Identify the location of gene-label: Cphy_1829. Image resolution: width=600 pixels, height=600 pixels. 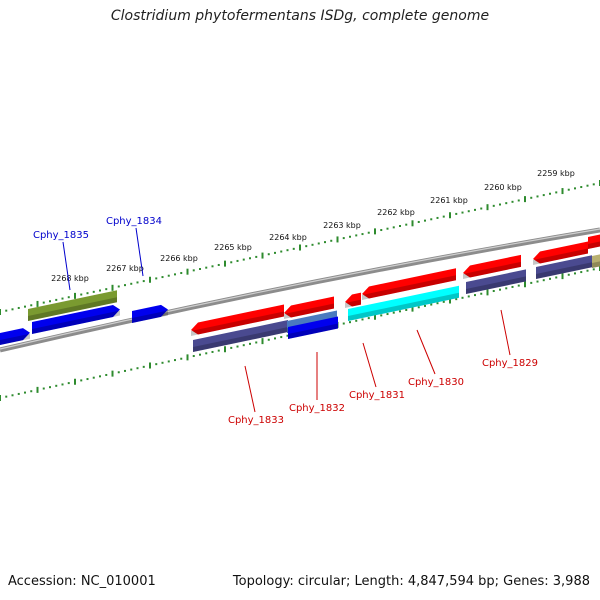
(510, 363).